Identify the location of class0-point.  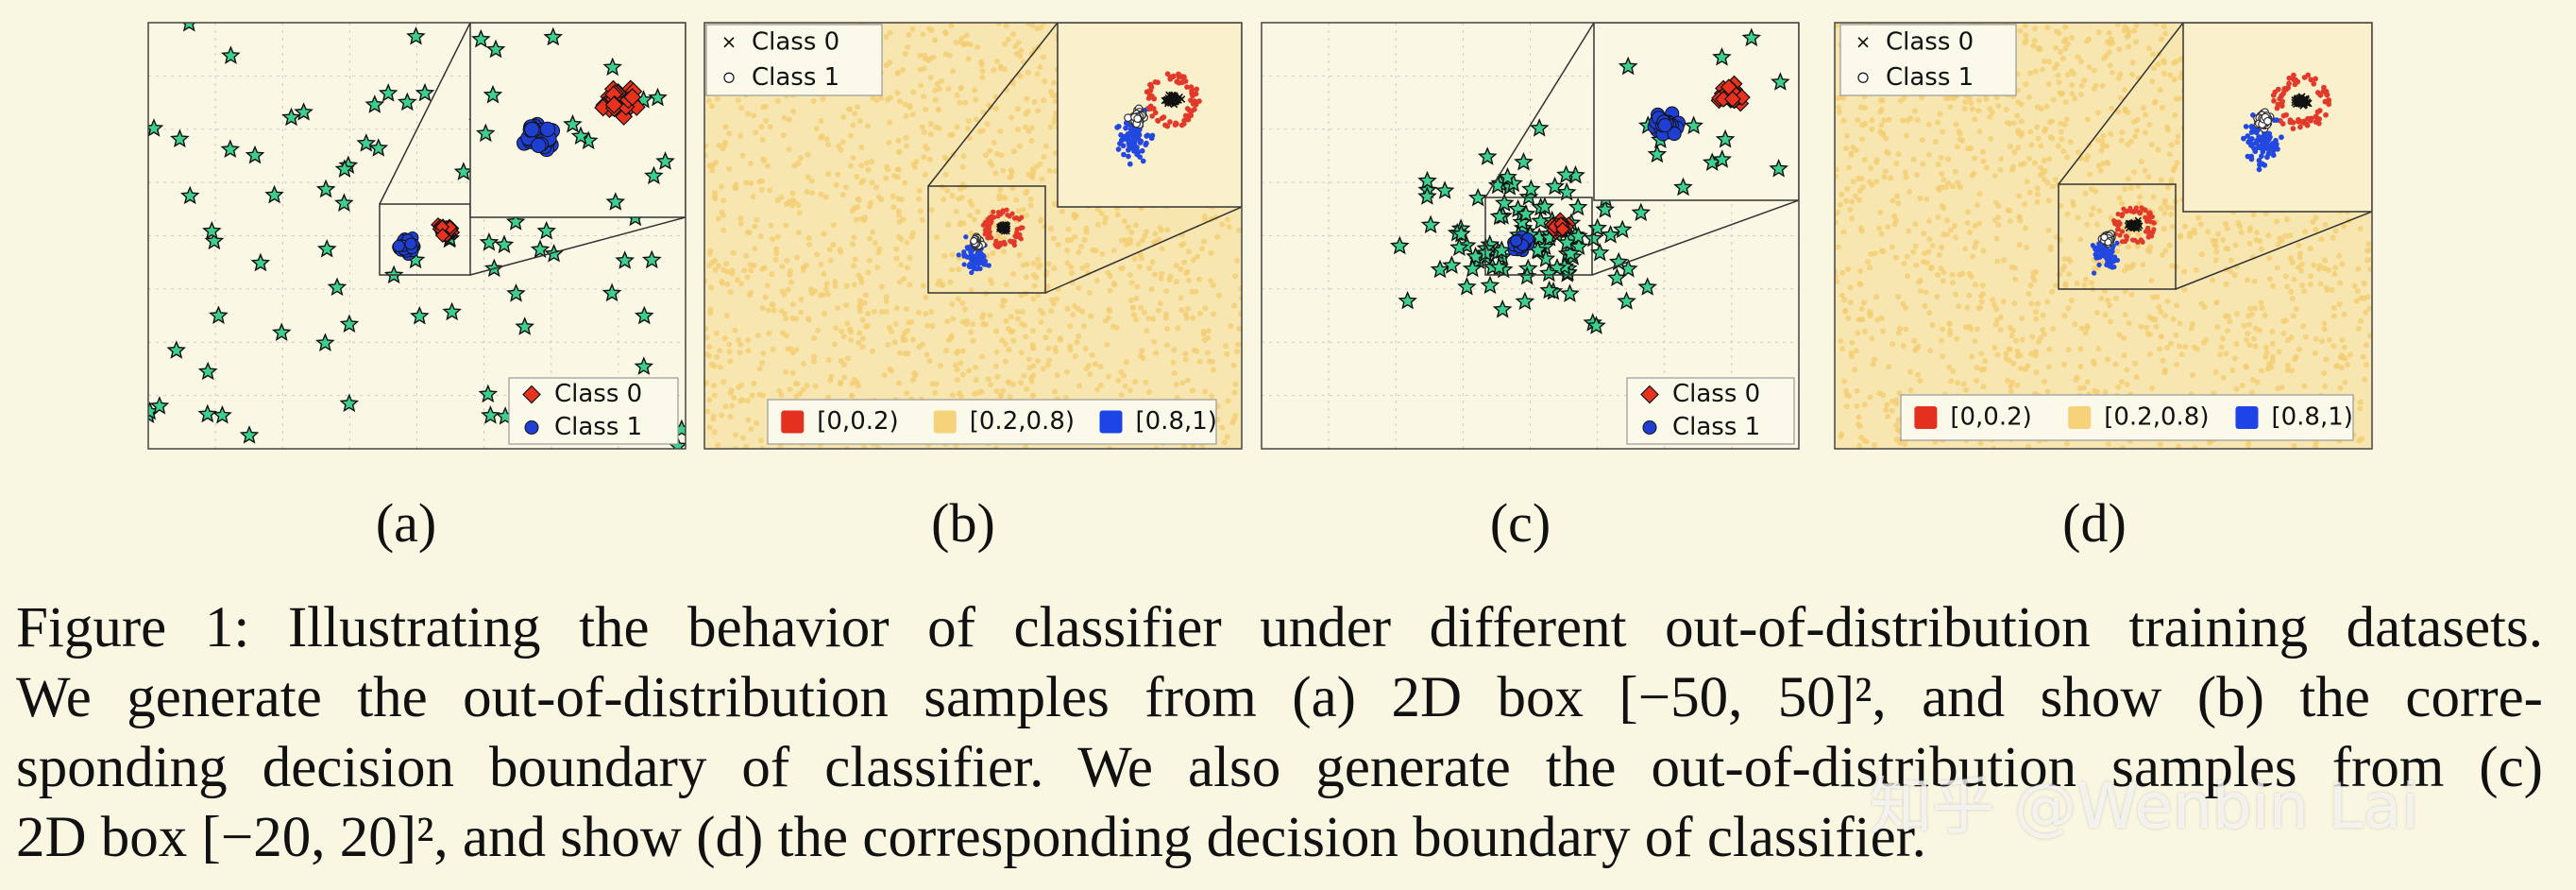
(1168, 101).